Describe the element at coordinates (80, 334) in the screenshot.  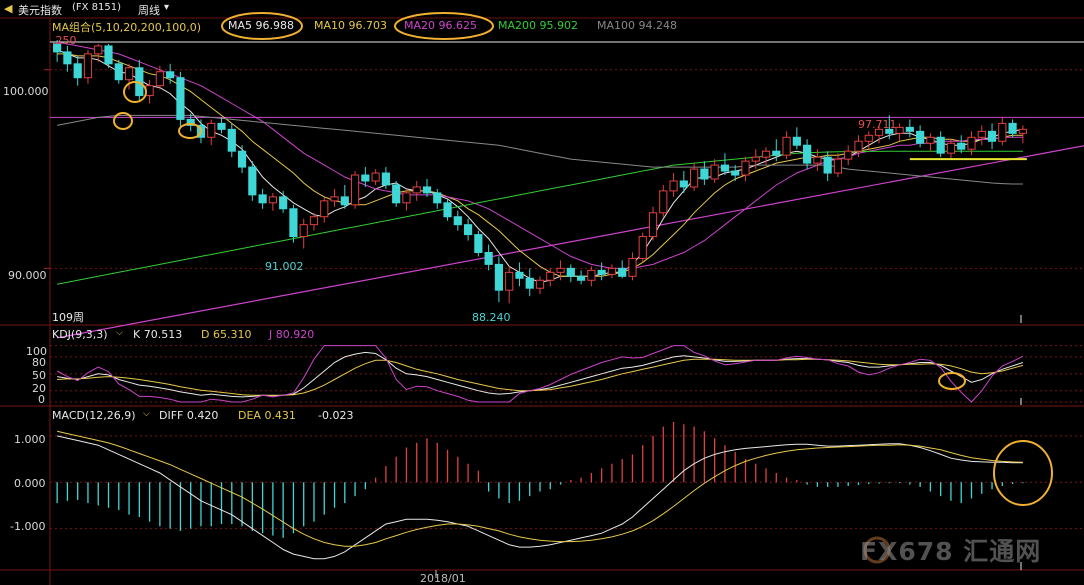
I see `kdj-label: KDJ(9,3,3)` at that location.